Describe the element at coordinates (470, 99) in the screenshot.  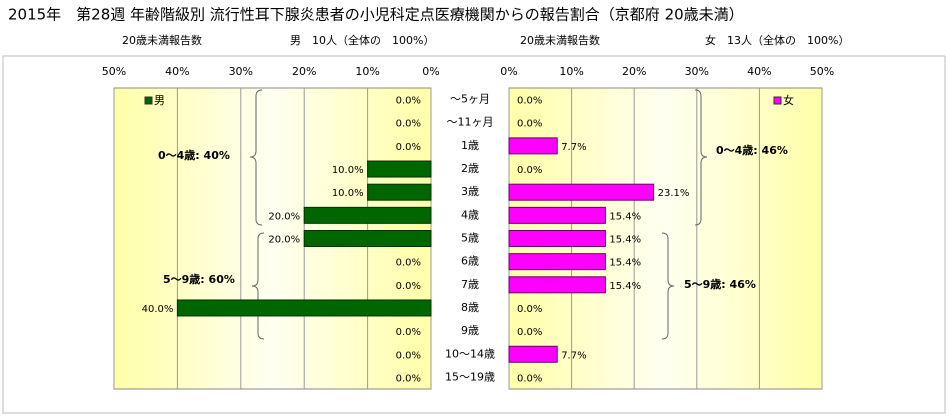
I see `category-label: ～5ヶ月` at that location.